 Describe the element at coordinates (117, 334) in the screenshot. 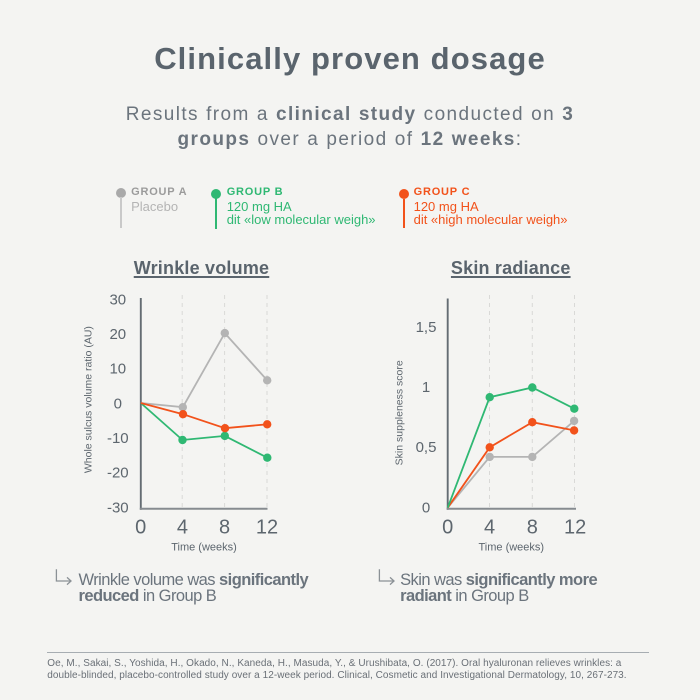

I see `svg-text: 20` at that location.